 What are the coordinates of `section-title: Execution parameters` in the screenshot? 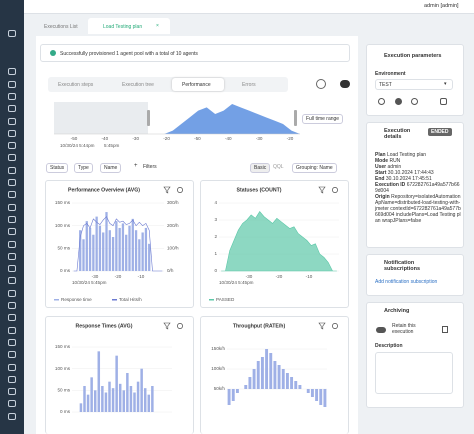 It's located at (413, 56).